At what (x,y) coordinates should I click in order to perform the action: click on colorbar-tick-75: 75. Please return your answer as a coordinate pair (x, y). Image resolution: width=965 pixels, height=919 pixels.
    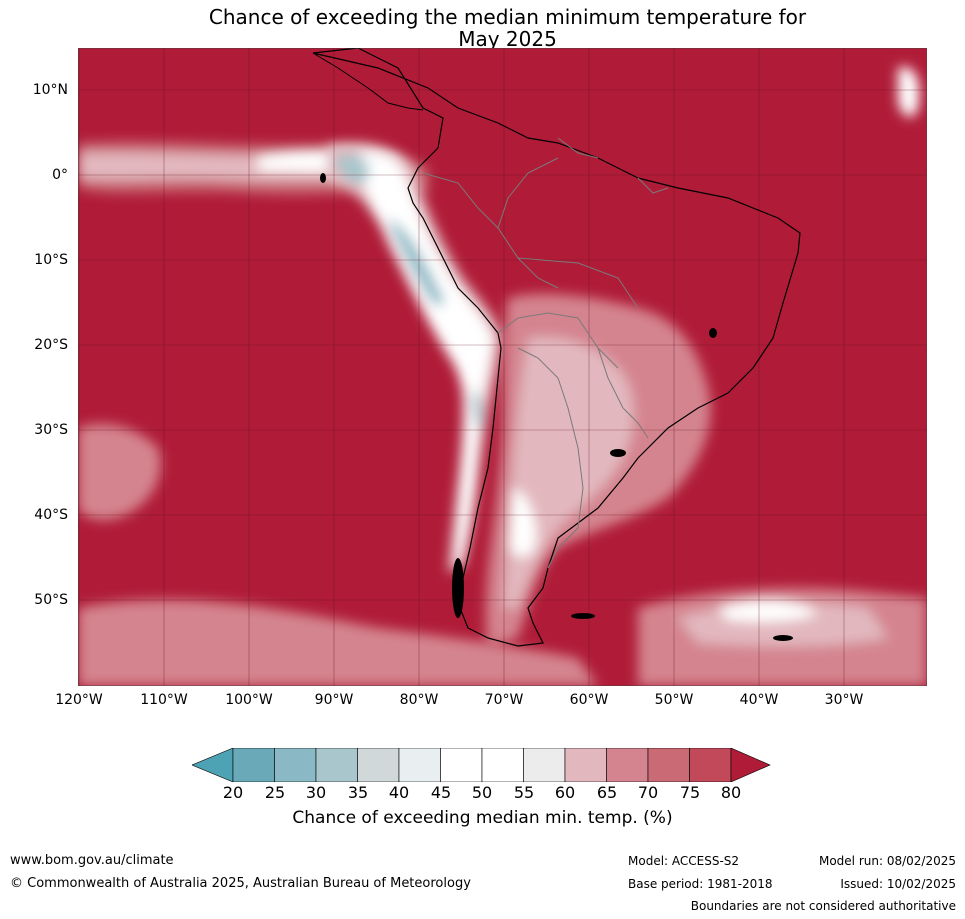
    Looking at the image, I should click on (690, 792).